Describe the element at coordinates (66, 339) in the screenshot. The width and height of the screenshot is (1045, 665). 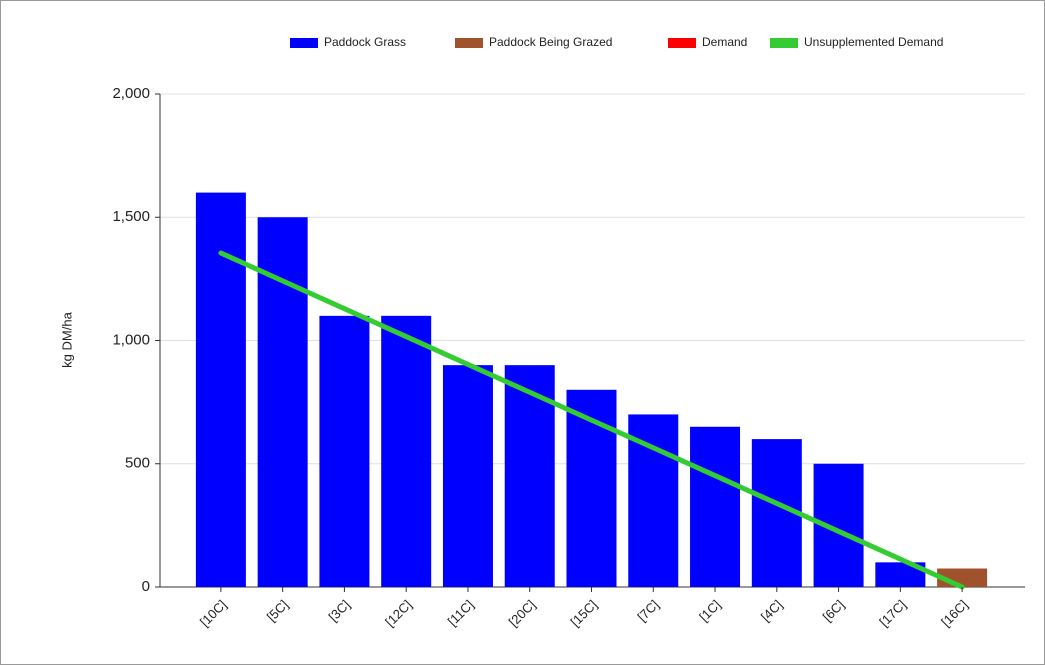
I see `y-axis-label: kg DM/ha` at that location.